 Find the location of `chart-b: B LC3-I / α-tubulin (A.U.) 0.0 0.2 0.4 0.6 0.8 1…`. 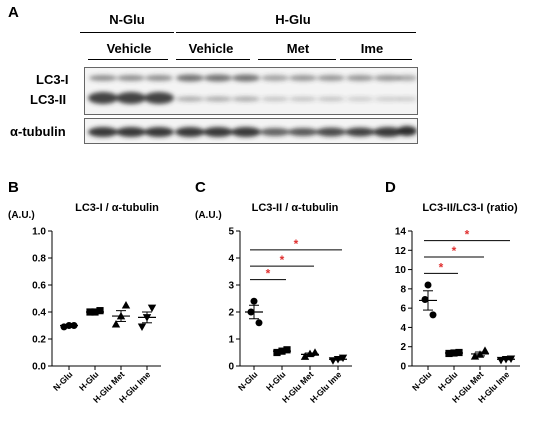

chart-b: B LC3-I / α-tubulin (A.U.) 0.0 0.2 0.4 0.6 0.8 1… is located at coordinates (84, 292).